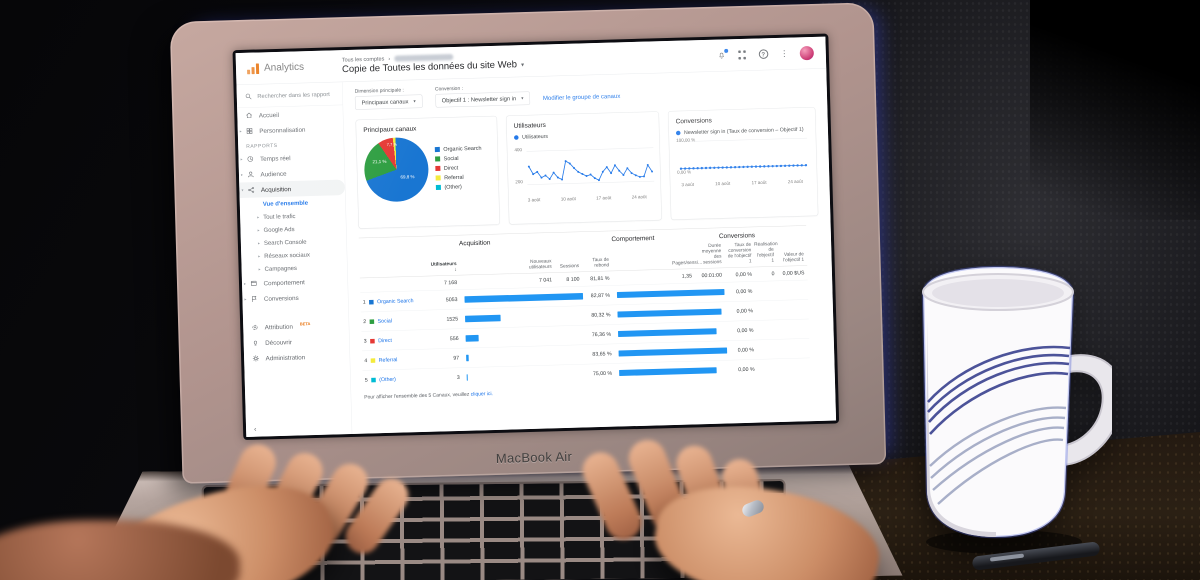  Describe the element at coordinates (255, 428) in the screenshot. I see `sidebar-collapse-icon: ‹` at that location.